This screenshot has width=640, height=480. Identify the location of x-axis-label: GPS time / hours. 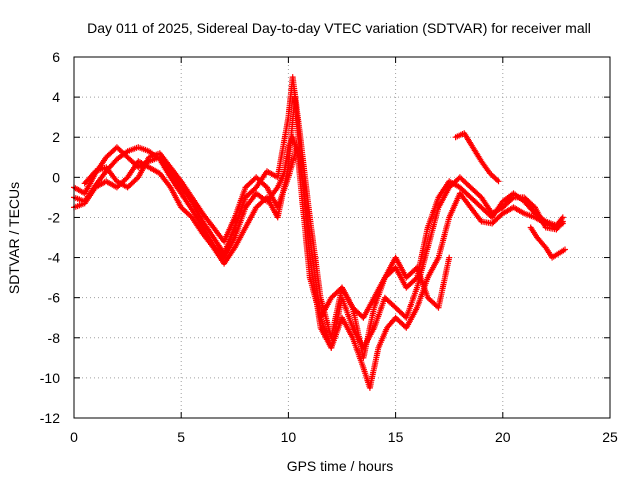
(340, 466).